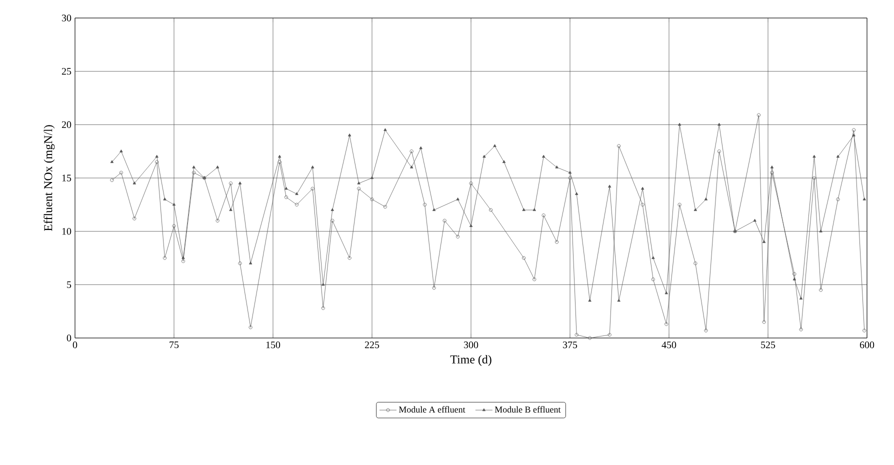  What do you see at coordinates (768, 345) in the screenshot?
I see `x-tick-label: 525` at bounding box center [768, 345].